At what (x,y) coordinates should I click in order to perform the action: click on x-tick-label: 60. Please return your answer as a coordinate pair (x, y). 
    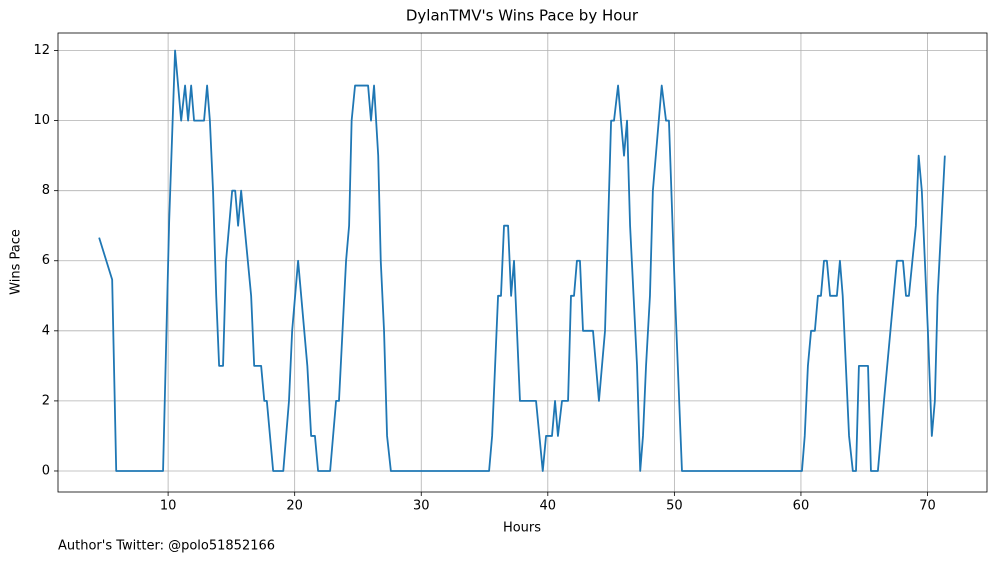
    Looking at the image, I should click on (801, 506).